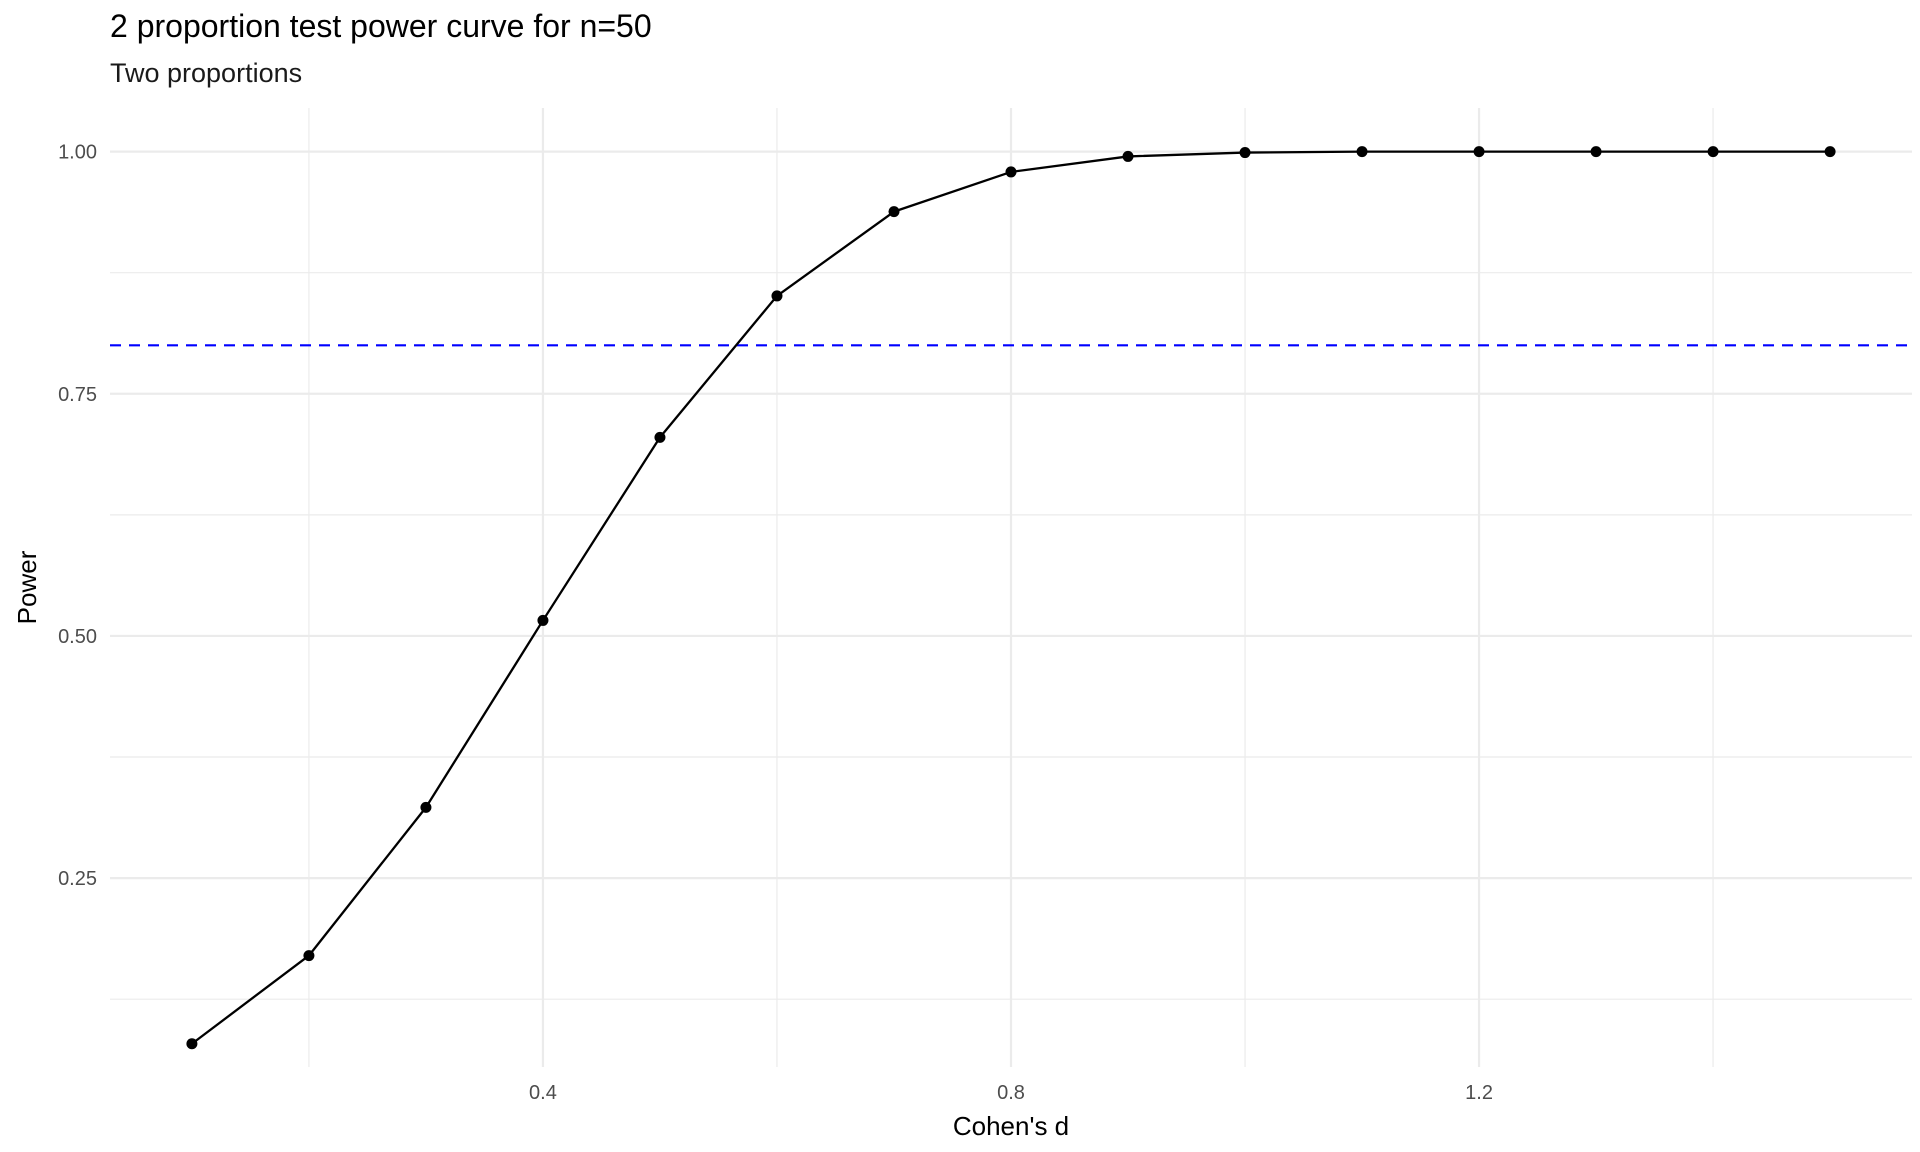 The width and height of the screenshot is (1920, 1152). I want to click on y-axis-tick-labels: 0.25 0.50 0.75 1.00, so click(77, 516).